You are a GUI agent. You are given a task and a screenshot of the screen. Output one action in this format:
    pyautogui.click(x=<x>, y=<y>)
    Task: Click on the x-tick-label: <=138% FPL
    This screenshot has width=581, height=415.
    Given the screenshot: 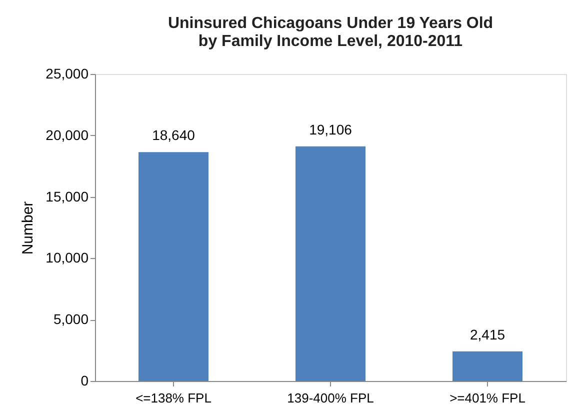 What is the action you would take?
    pyautogui.click(x=174, y=398)
    